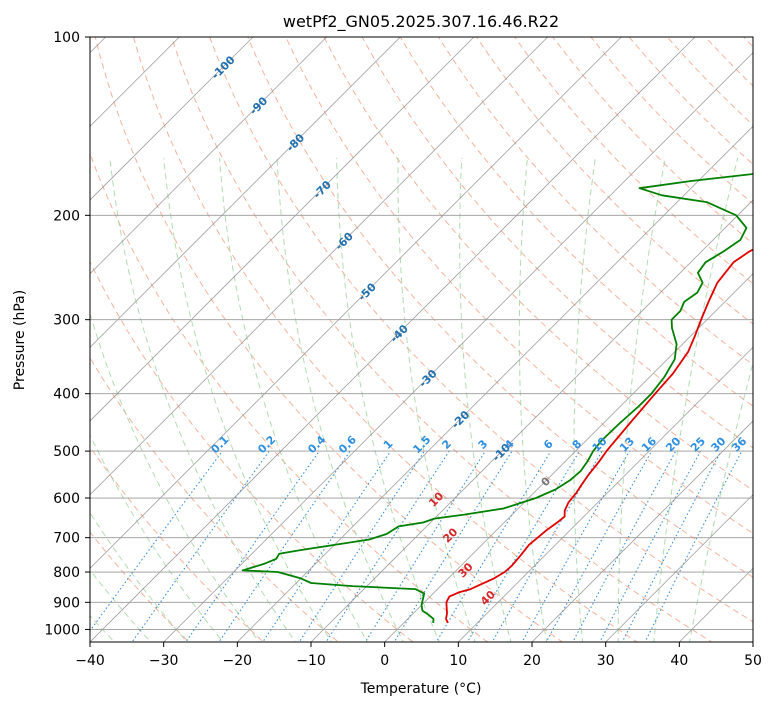 The image size is (775, 708). What do you see at coordinates (460, 419) in the screenshot?
I see `isotherm-label: -20` at bounding box center [460, 419].